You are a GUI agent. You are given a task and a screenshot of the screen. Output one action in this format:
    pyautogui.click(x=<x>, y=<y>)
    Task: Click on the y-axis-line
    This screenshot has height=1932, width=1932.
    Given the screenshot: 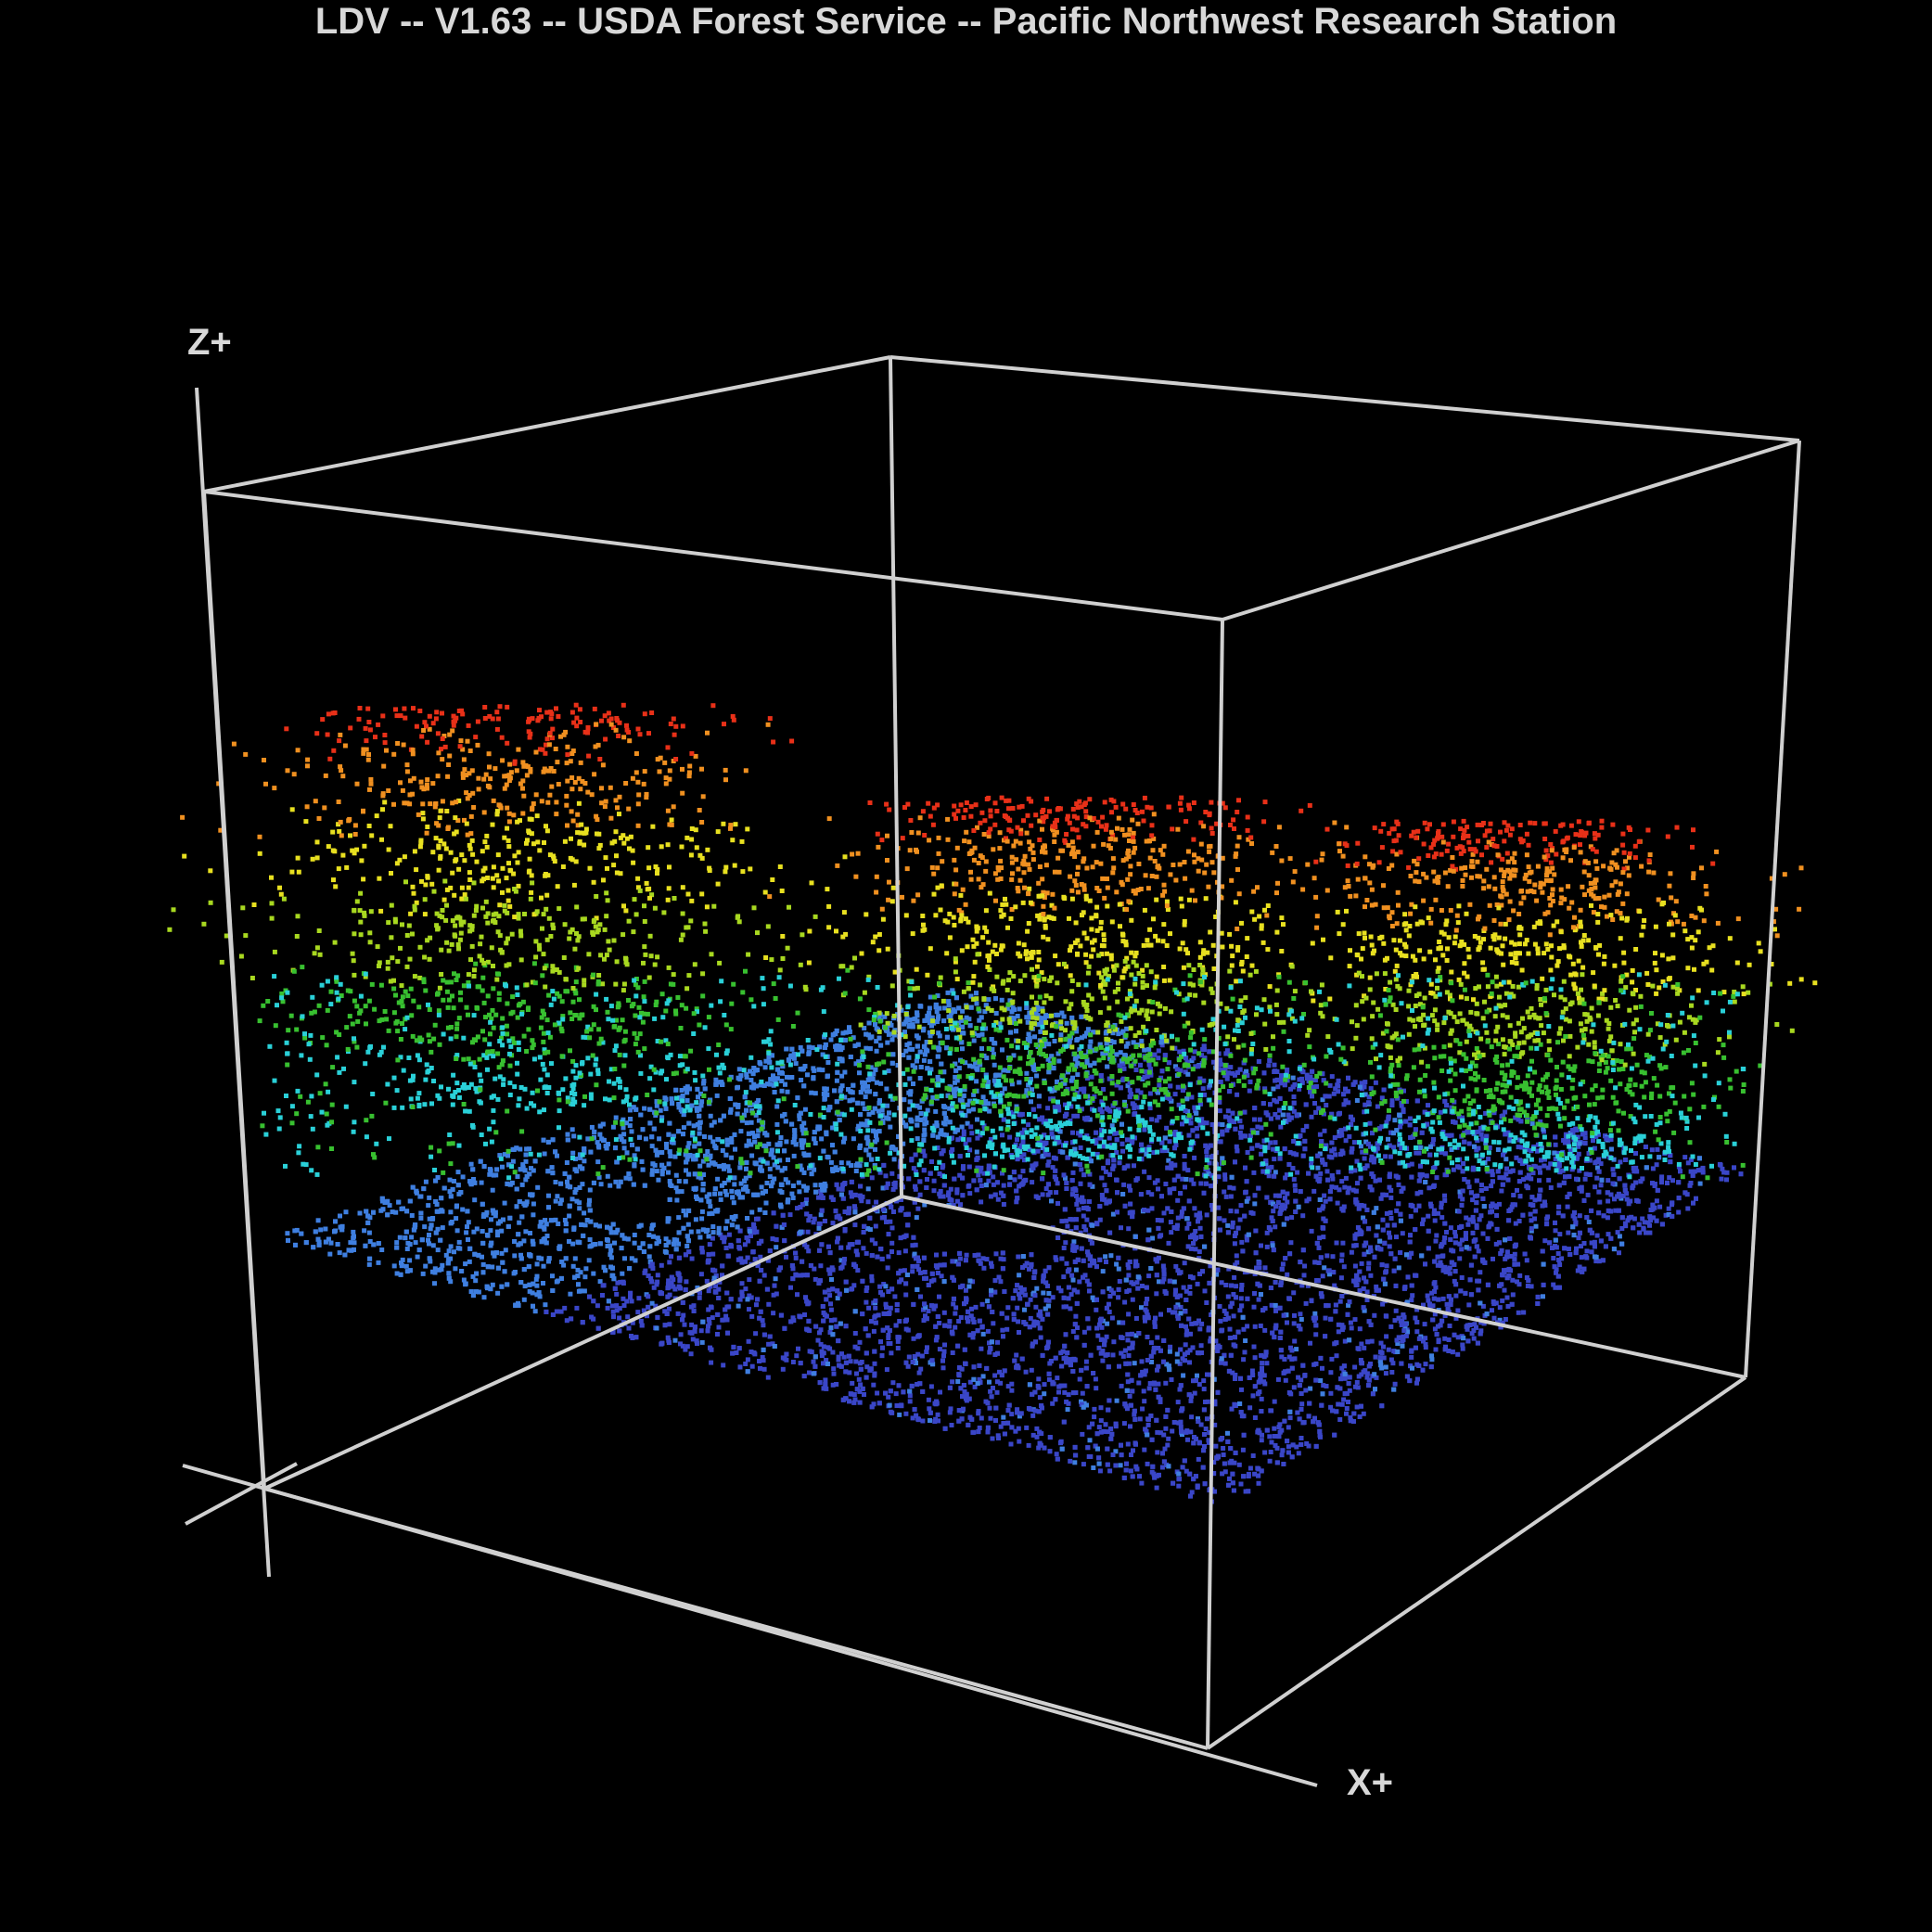 What is the action you would take?
    pyautogui.click(x=241, y=1494)
    